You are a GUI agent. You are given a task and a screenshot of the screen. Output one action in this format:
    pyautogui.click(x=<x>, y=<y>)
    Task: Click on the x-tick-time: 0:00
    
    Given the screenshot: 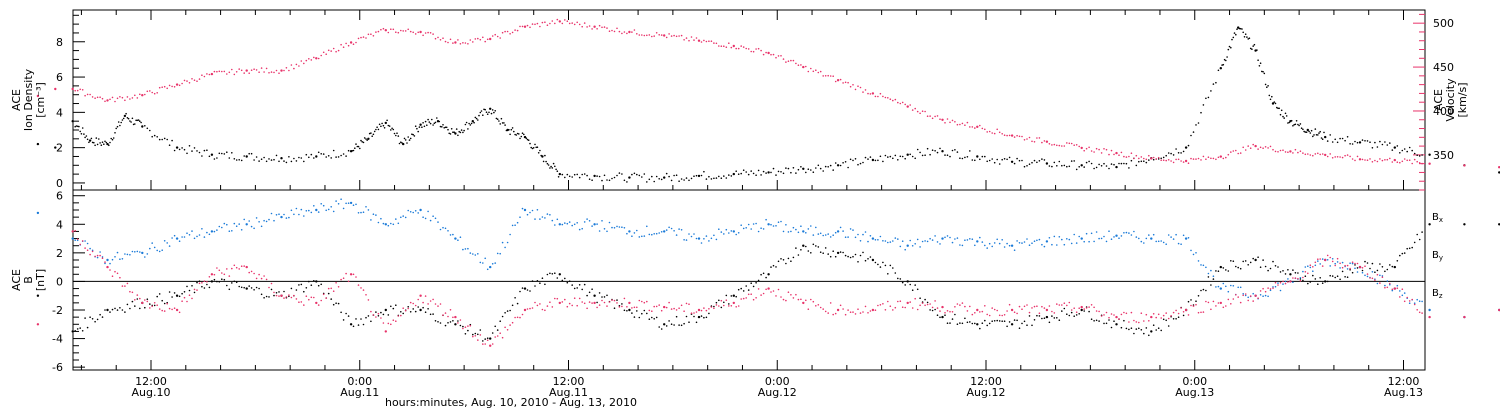 What is the action you would take?
    pyautogui.click(x=777, y=381)
    